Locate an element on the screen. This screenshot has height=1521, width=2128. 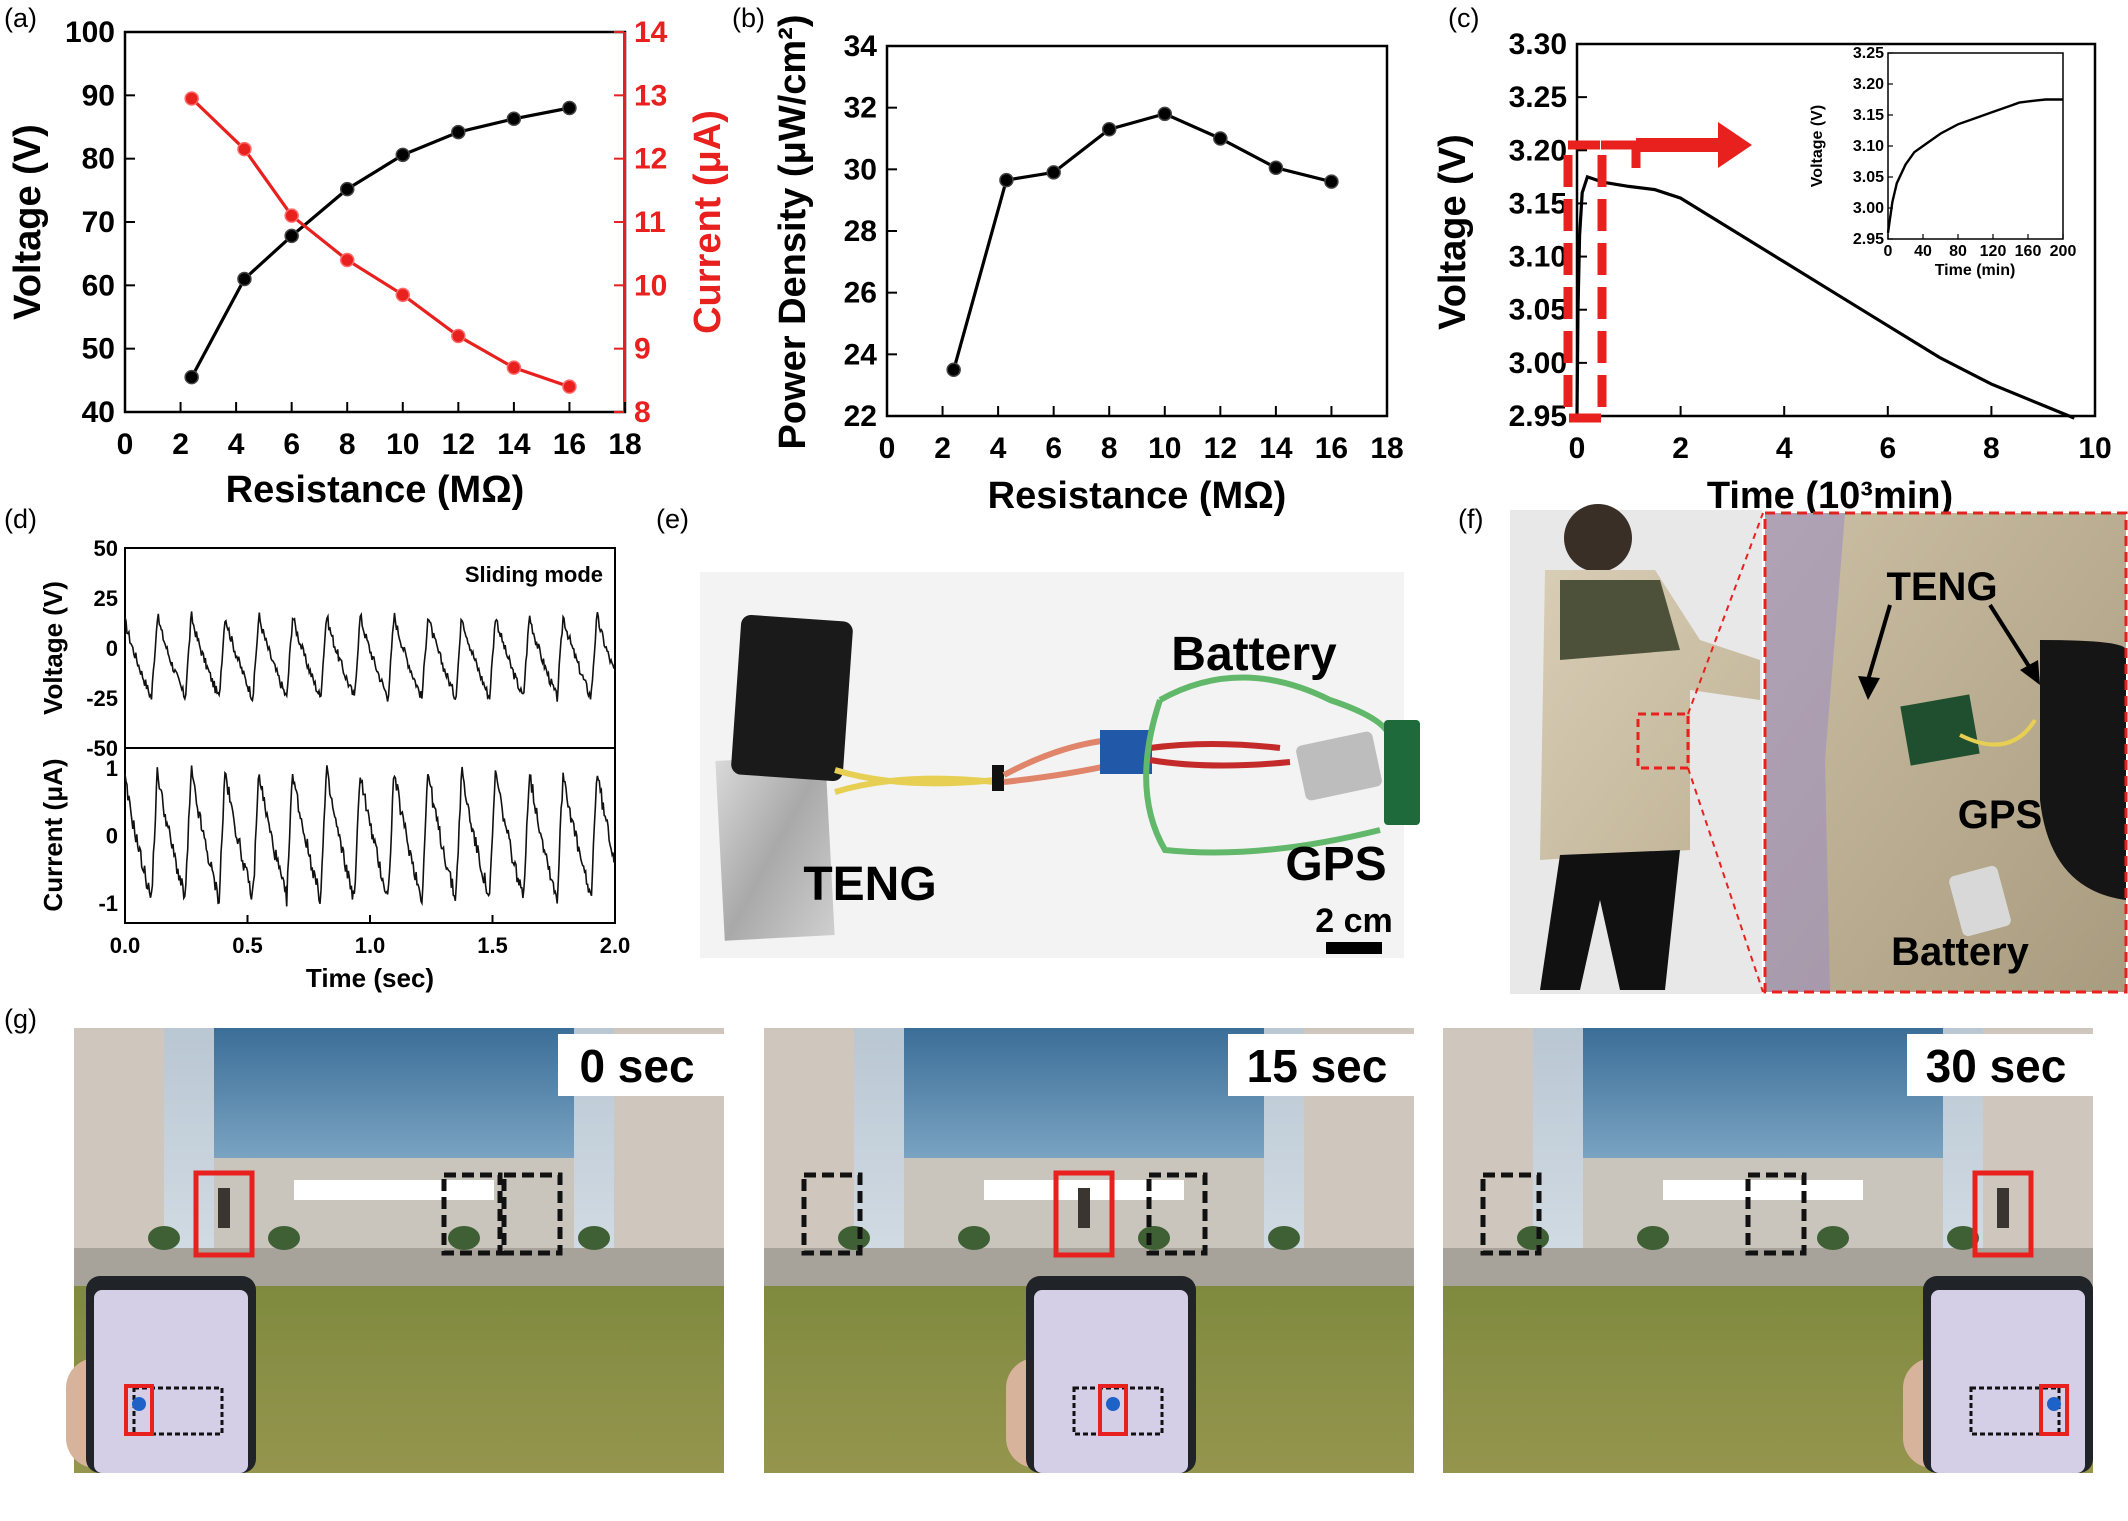
chart-c-y-tick-label: 3.25 is located at coordinates (1538, 97).